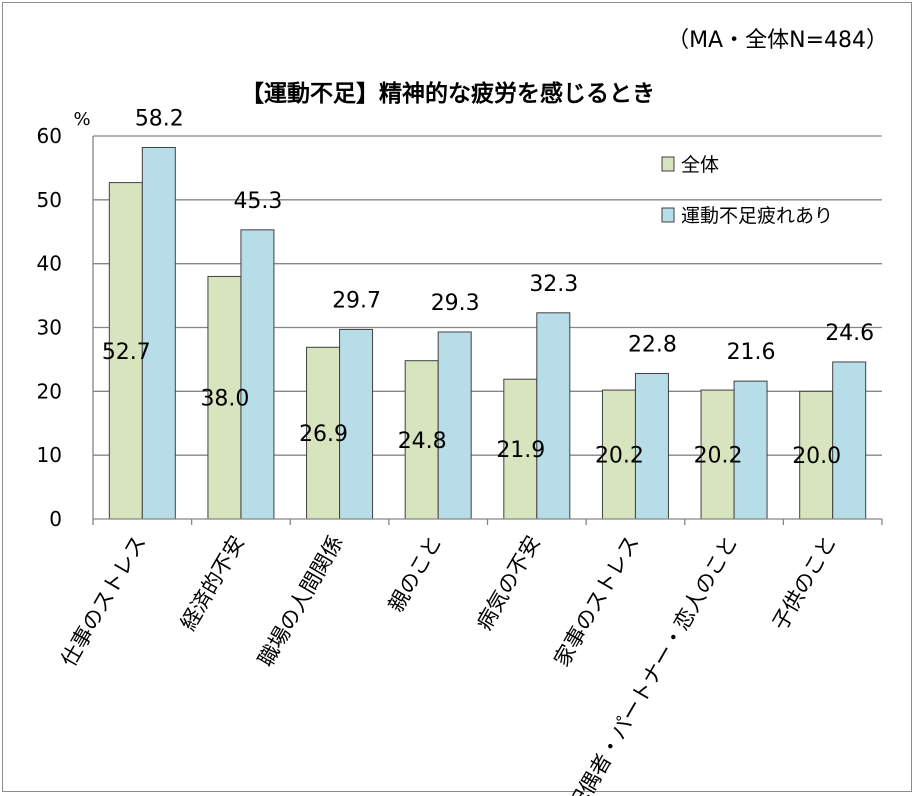  What do you see at coordinates (103, 601) in the screenshot?
I see `x-tick-label: 仕事のストレス` at bounding box center [103, 601].